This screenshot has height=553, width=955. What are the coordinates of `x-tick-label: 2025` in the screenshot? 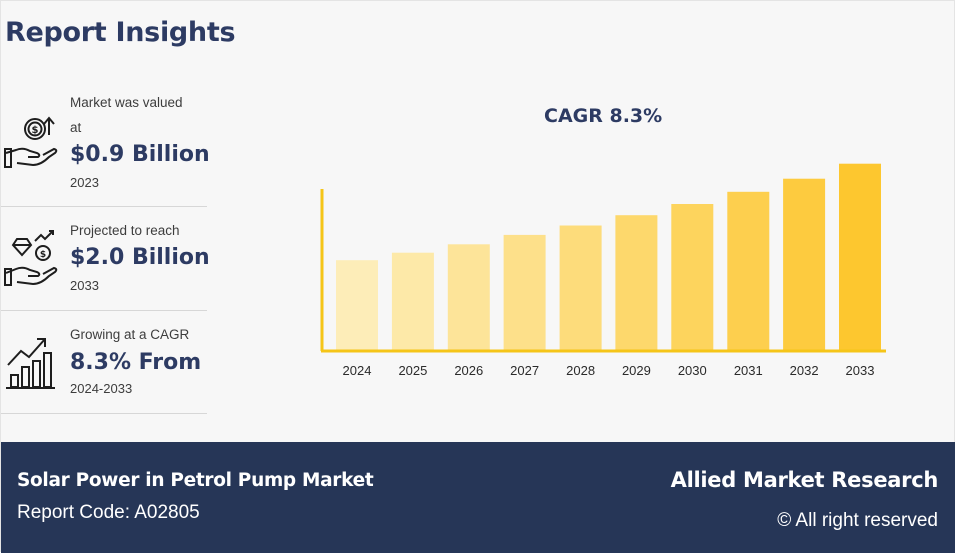 It's located at (412, 370).